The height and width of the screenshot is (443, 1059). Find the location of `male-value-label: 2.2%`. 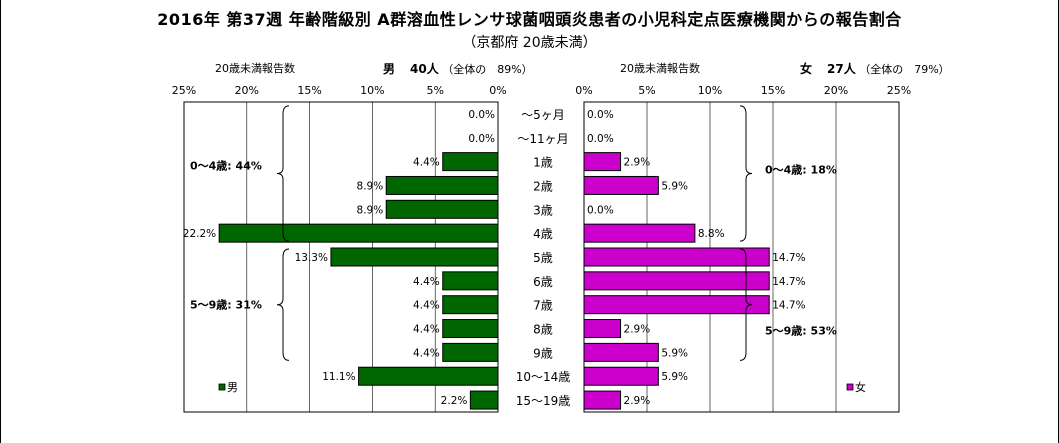

male-value-label: 2.2% is located at coordinates (454, 401).